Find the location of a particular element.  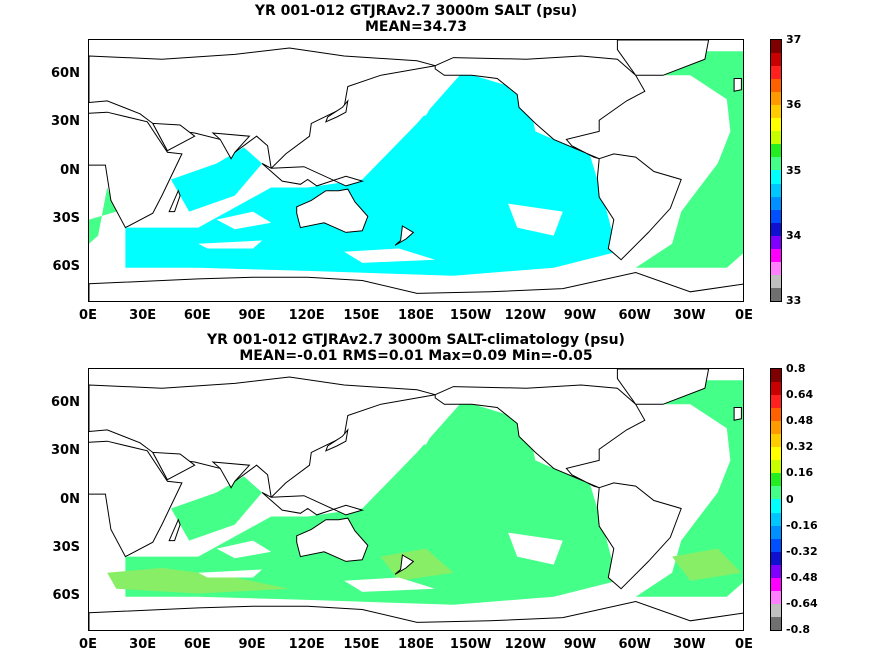

colorbar-label: 37 is located at coordinates (794, 39).